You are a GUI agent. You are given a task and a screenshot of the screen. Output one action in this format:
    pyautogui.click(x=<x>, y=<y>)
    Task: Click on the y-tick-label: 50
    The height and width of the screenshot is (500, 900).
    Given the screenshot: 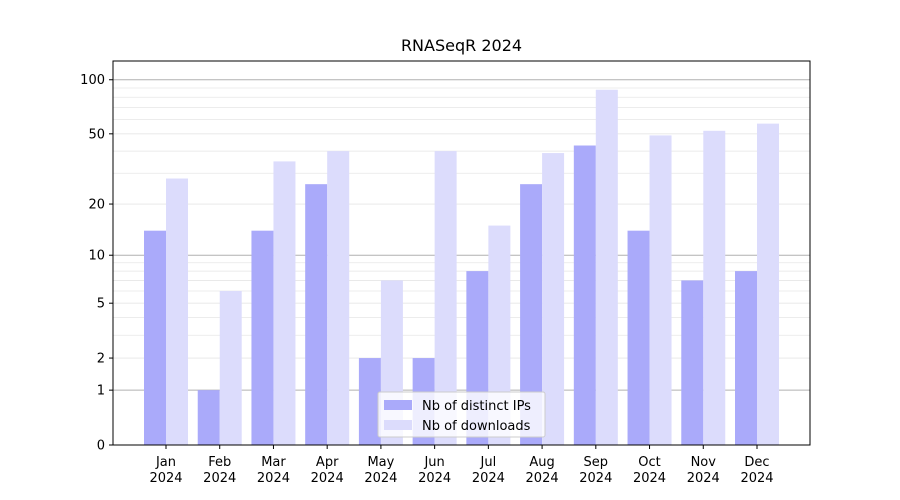 What is the action you would take?
    pyautogui.click(x=96, y=134)
    